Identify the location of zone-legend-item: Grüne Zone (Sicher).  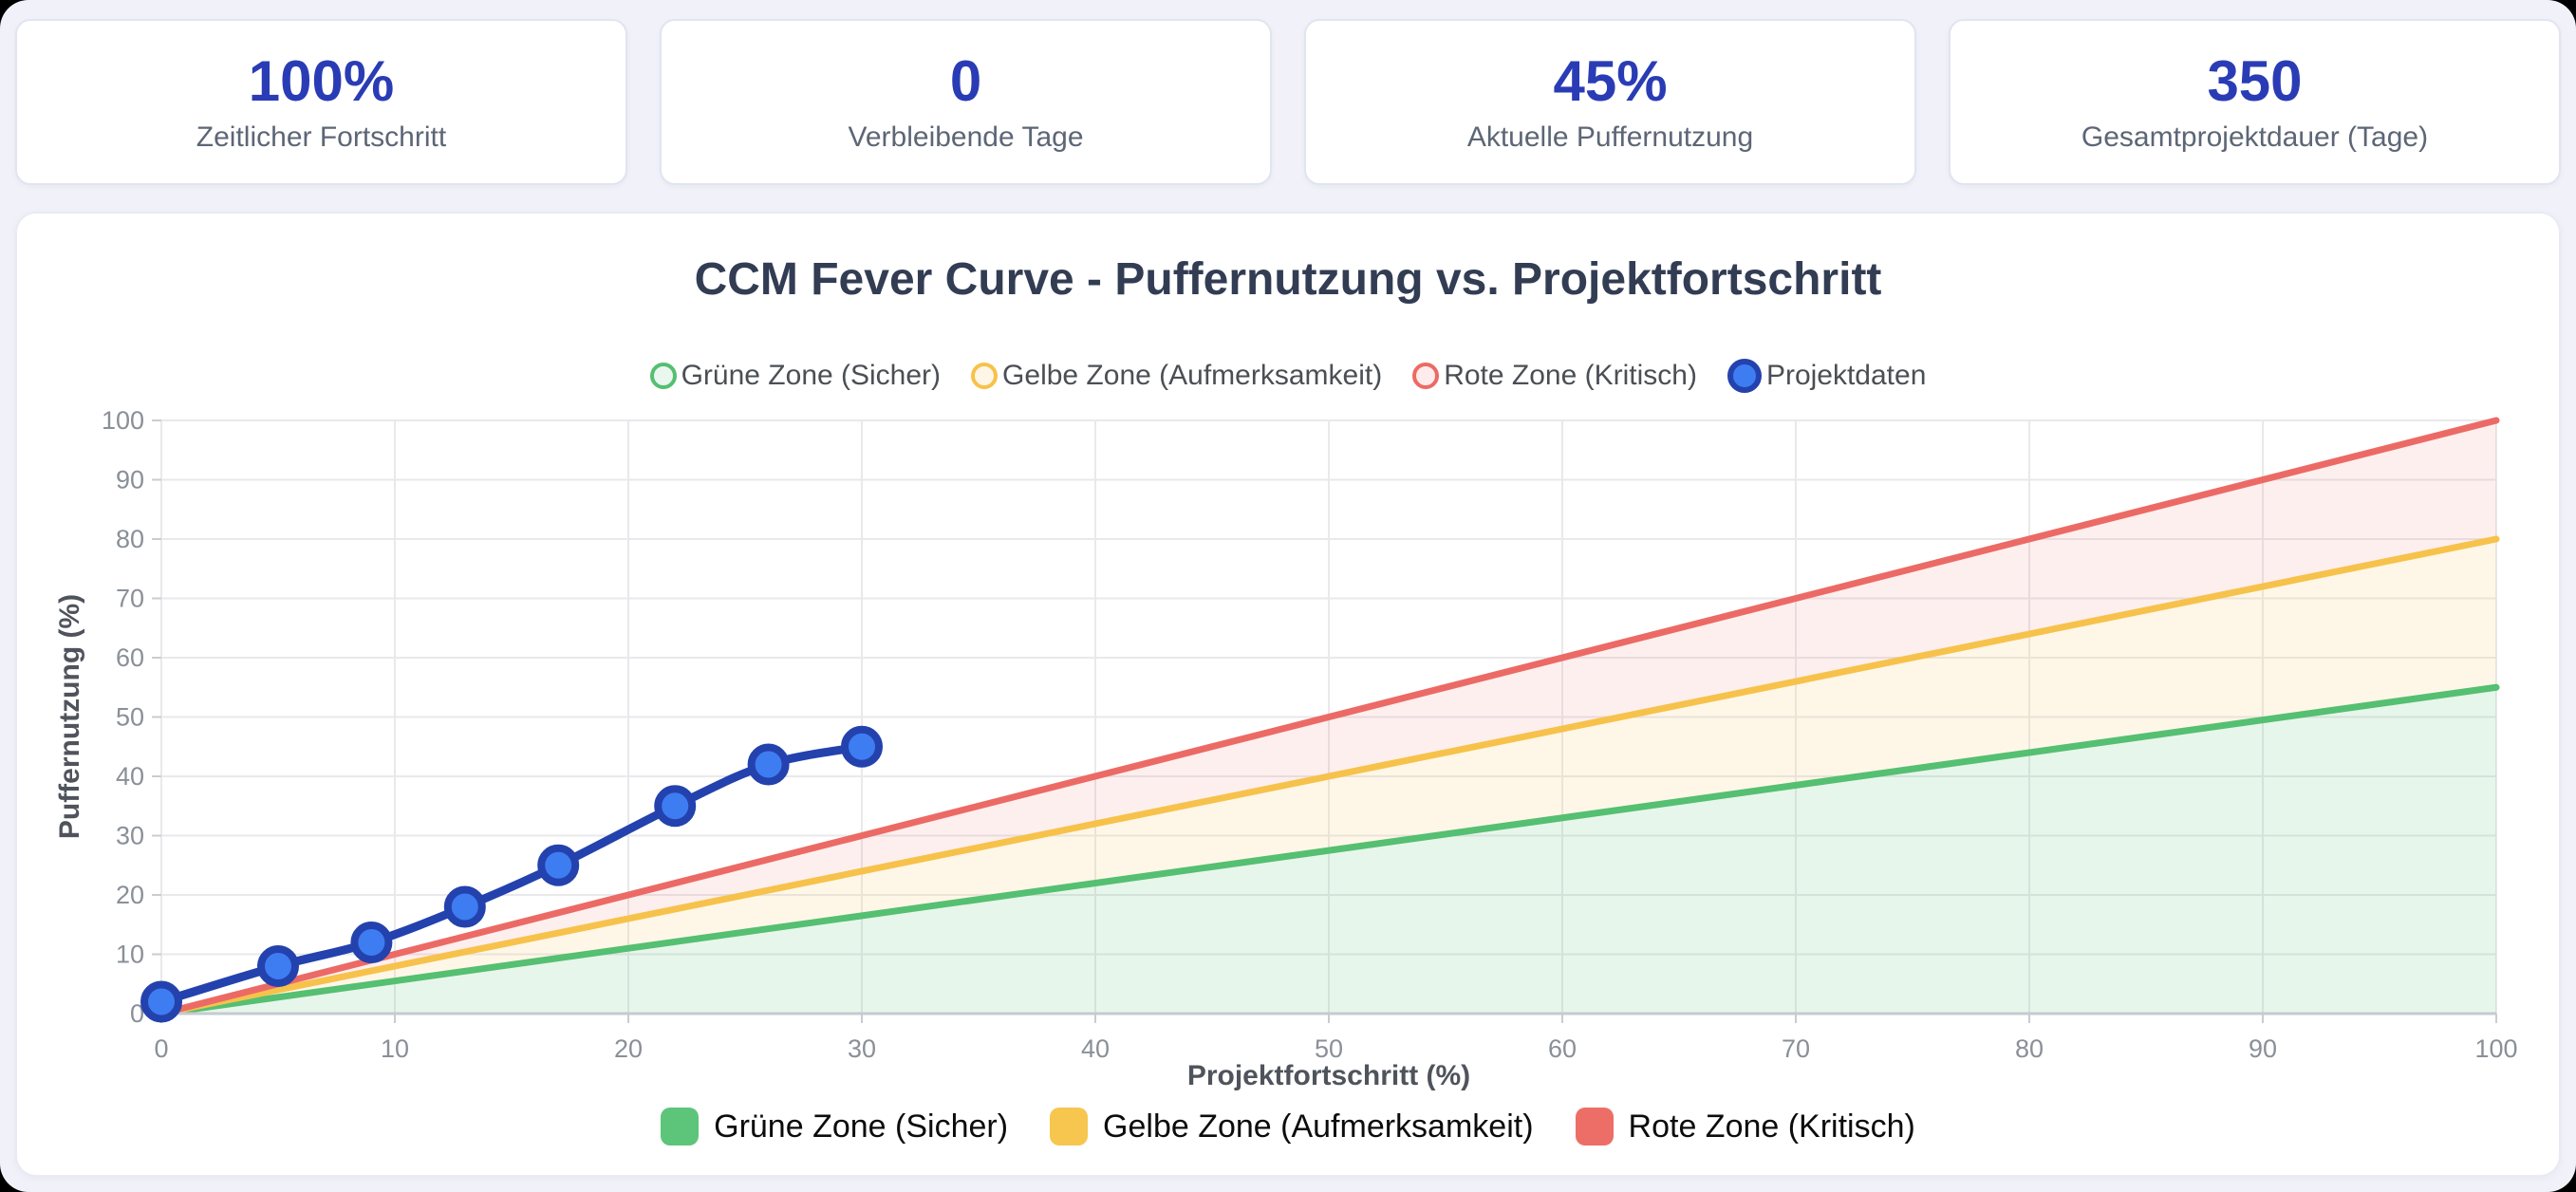
(835, 1126).